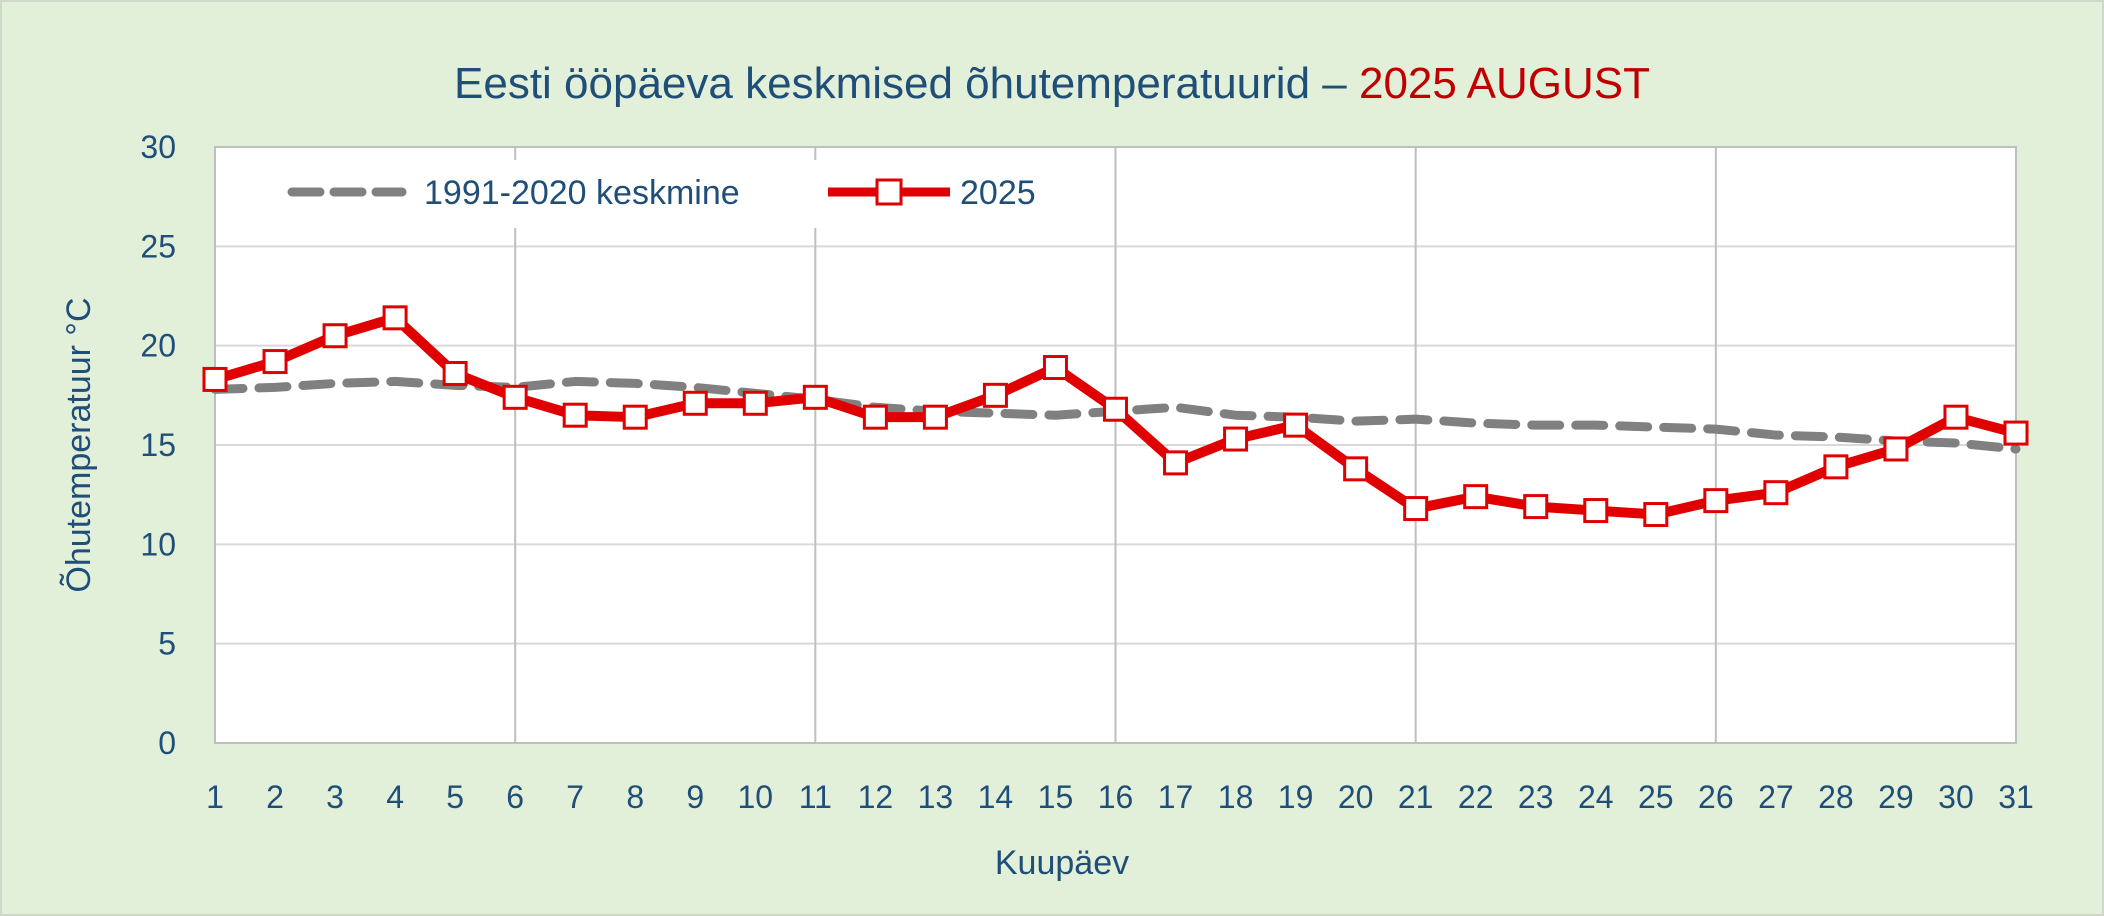  I want to click on y-tick-label: 20, so click(158, 346).